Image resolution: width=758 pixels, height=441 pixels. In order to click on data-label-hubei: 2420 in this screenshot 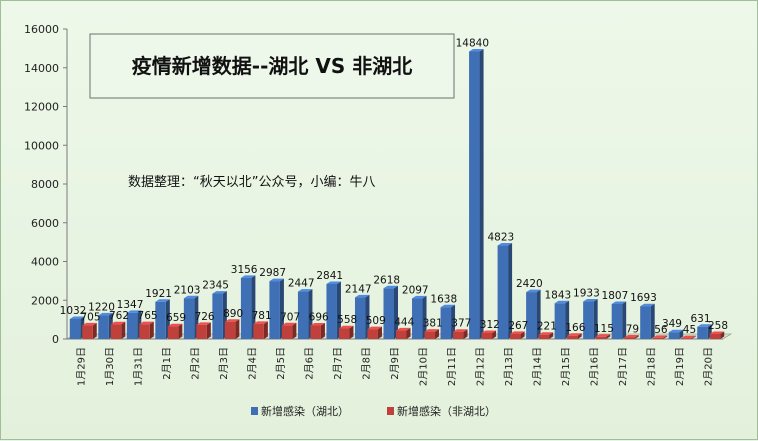, I will do `click(529, 284)`.